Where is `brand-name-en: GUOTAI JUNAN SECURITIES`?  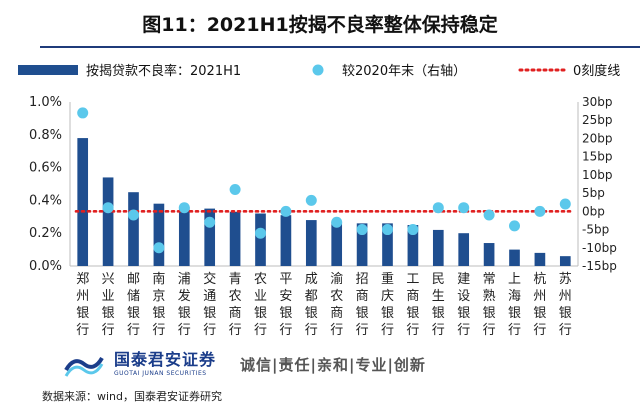 brand-name-en: GUOTAI JUNAN SECURITIES is located at coordinates (160, 373).